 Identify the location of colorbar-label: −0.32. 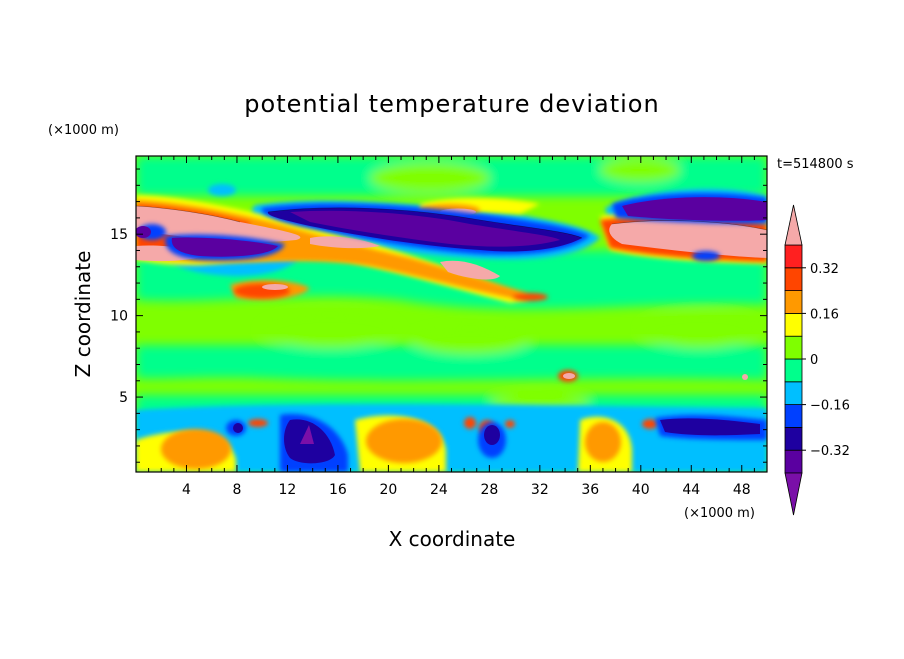
(830, 451).